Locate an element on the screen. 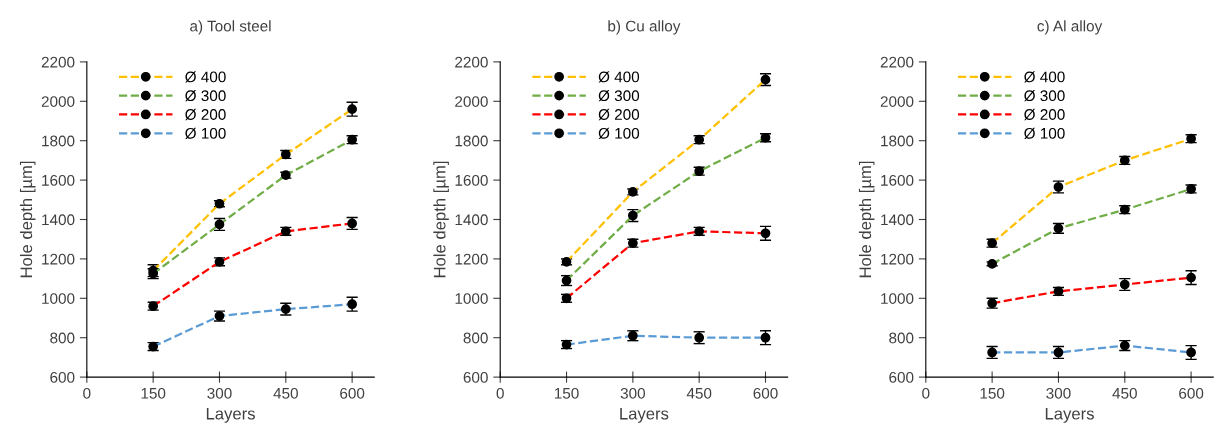 Image resolution: width=1223 pixels, height=439 pixels. chart-title: a) Tool steel is located at coordinates (230, 27).